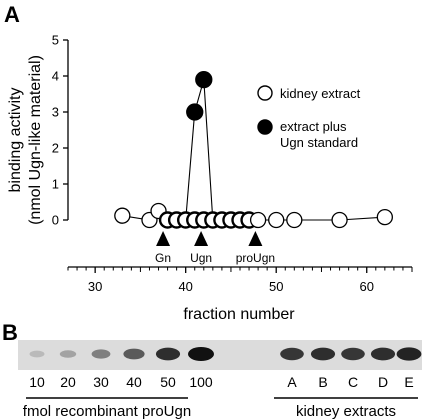 This screenshot has width=430, height=420. What do you see at coordinates (68, 382) in the screenshot?
I see `lane-label-standard: 20` at bounding box center [68, 382].